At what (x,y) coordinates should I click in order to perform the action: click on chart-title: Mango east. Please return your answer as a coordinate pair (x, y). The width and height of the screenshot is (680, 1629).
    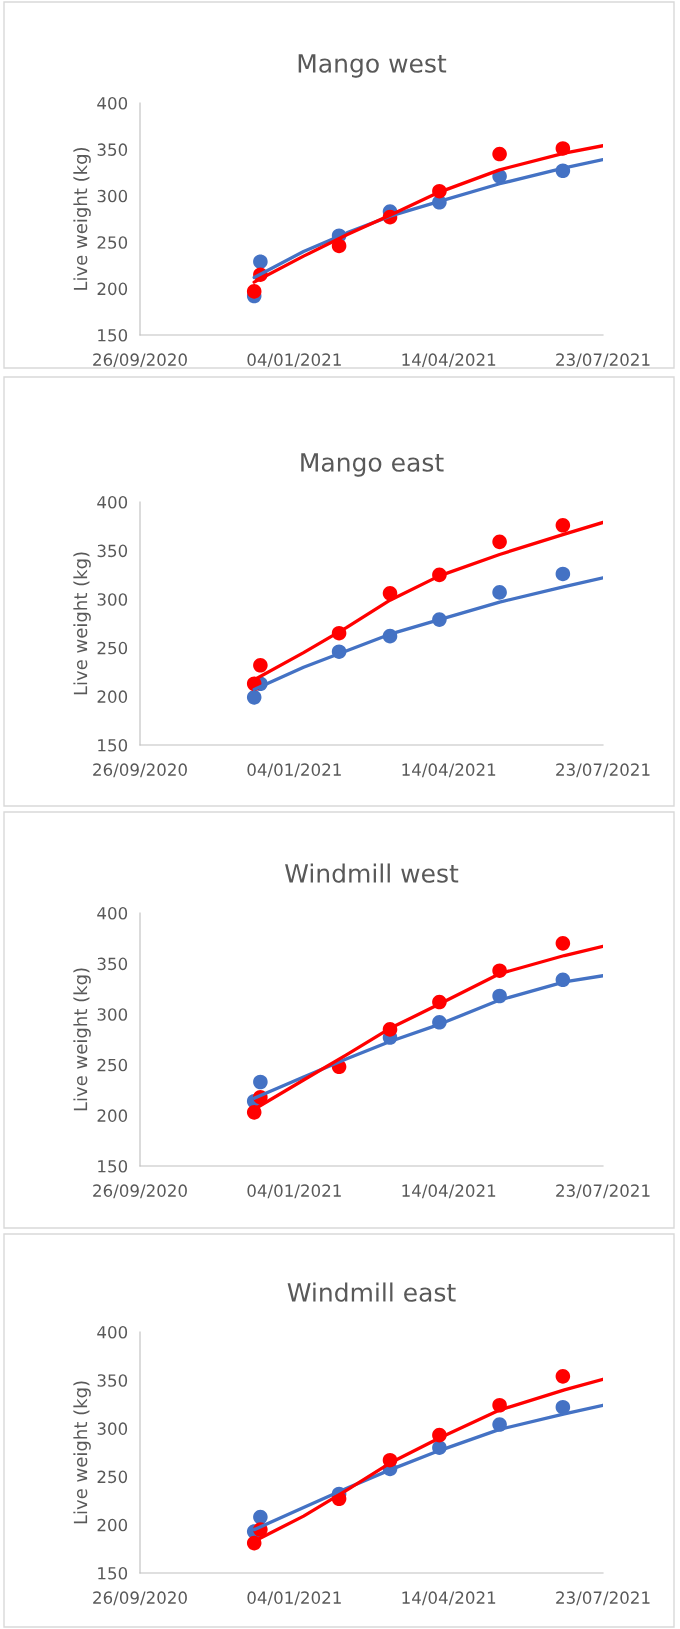
    Looking at the image, I should click on (372, 465).